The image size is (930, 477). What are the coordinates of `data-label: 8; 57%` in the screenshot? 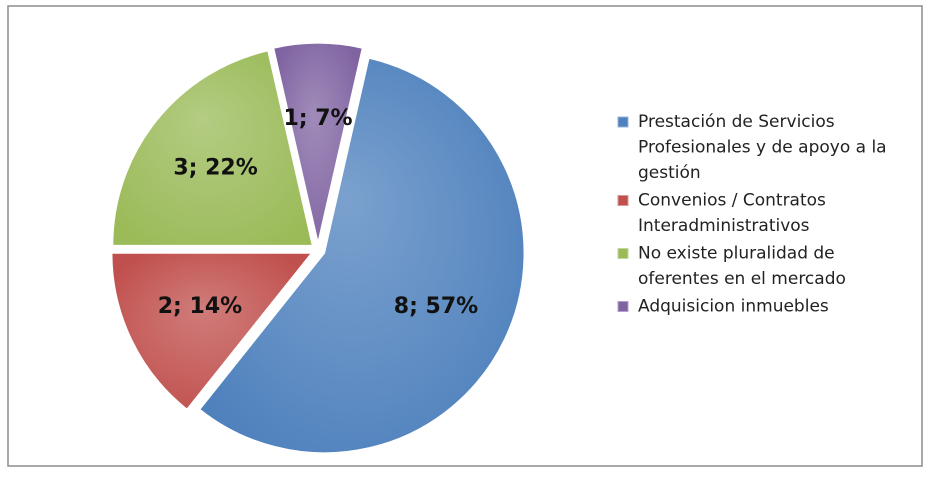 It's located at (436, 306).